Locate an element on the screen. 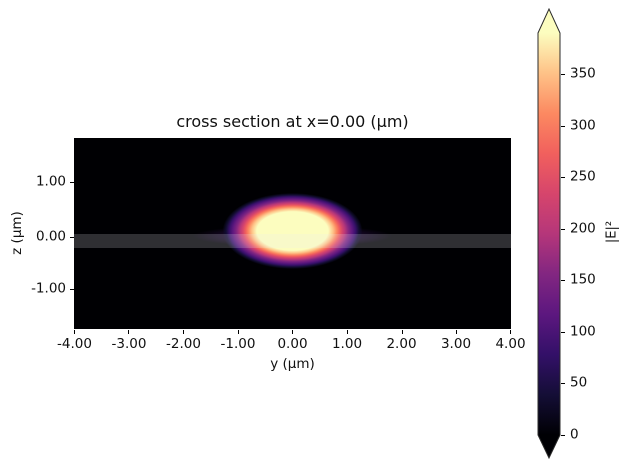  colorbar-gradient-bar is located at coordinates (549, 233).